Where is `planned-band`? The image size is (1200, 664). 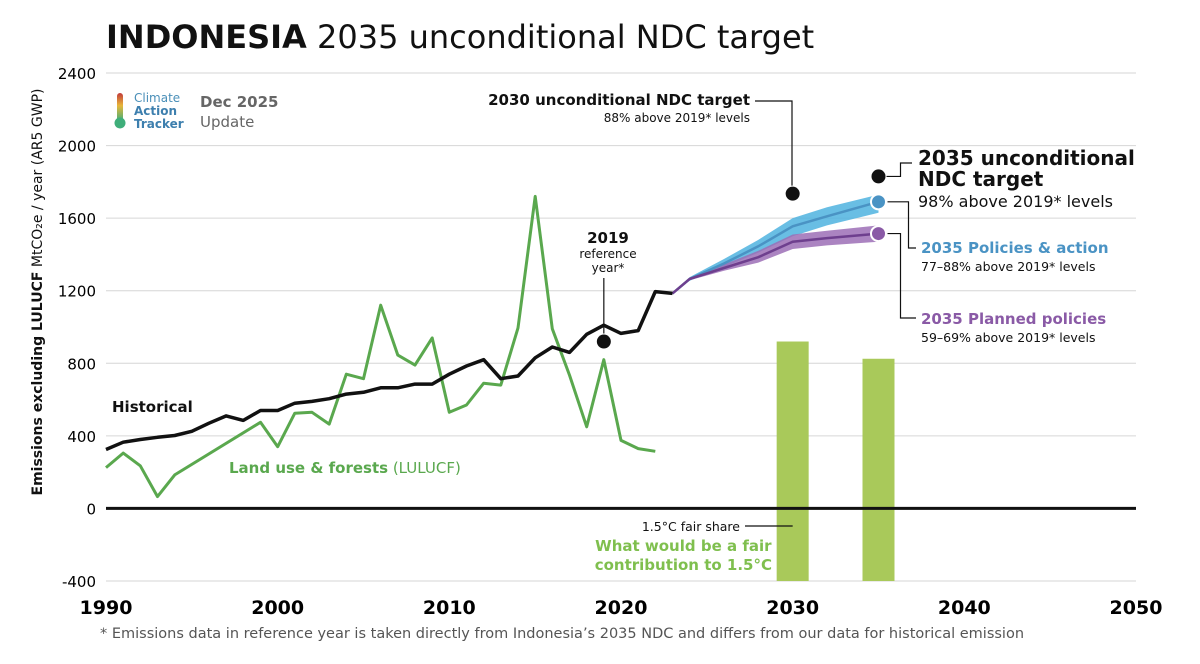
planned-band is located at coordinates (775, 259).